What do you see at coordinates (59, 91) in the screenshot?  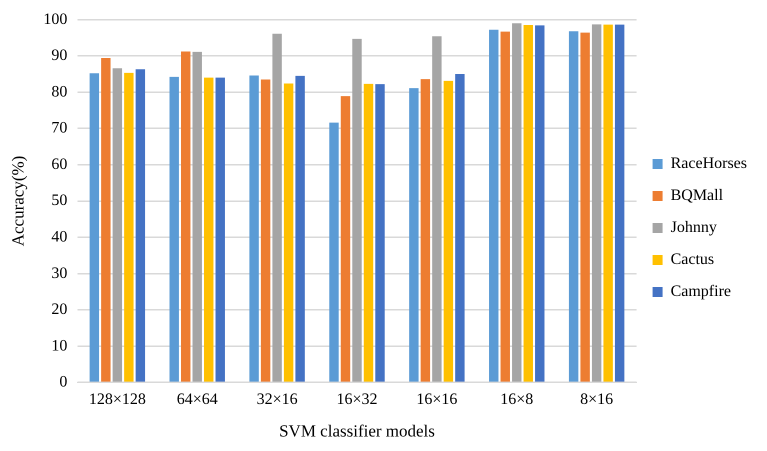 I see `y-tick-label: 80` at bounding box center [59, 91].